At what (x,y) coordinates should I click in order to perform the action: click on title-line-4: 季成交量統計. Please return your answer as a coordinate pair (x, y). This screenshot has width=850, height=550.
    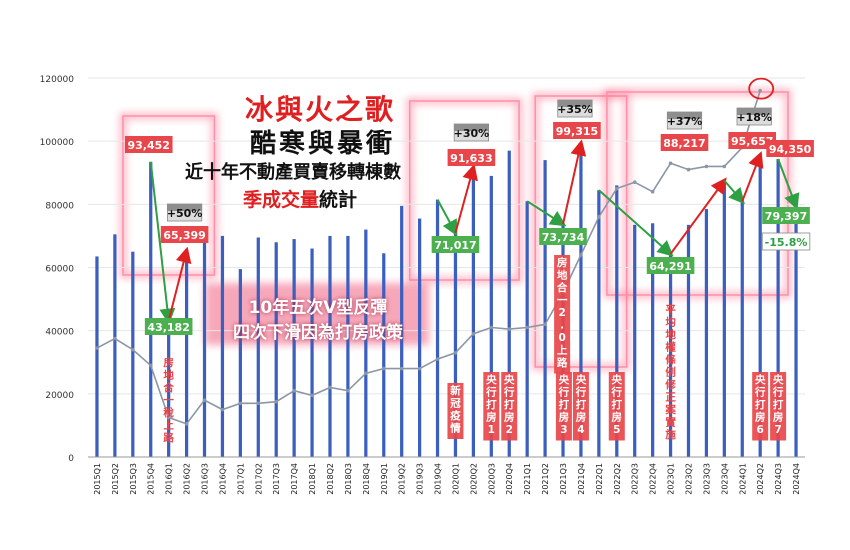
    Looking at the image, I should click on (300, 198).